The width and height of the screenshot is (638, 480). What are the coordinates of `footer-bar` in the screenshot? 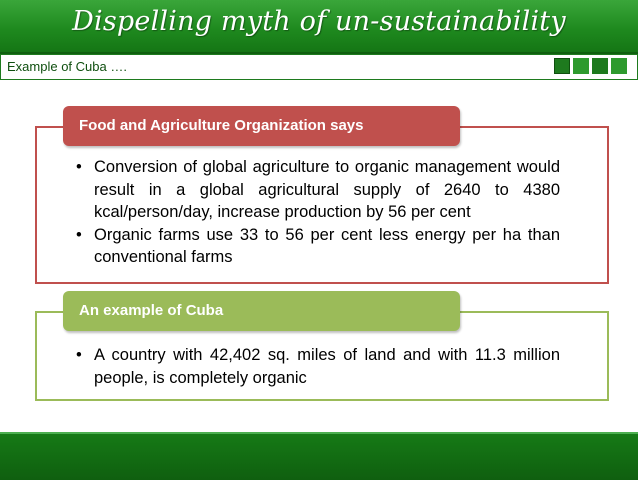 It's located at (319, 456).